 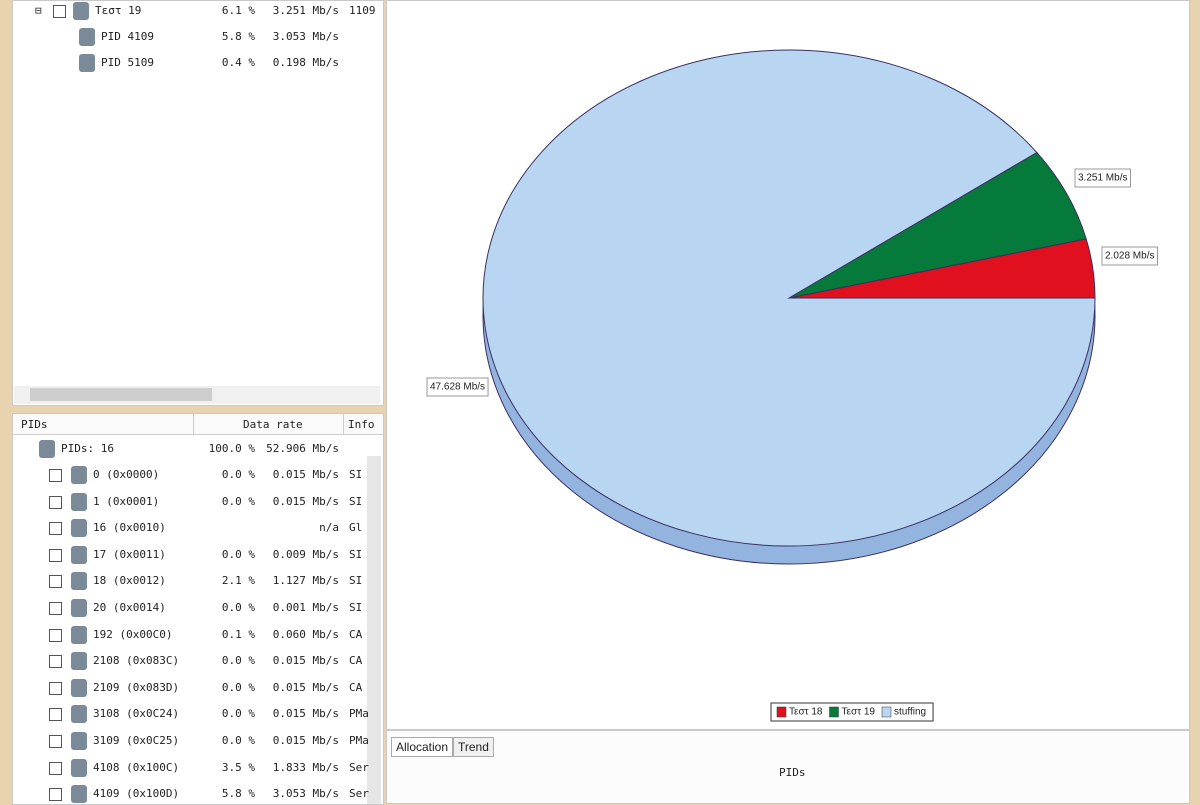 I want to click on row-rate: 0.009 Mb/s, so click(x=305, y=554).